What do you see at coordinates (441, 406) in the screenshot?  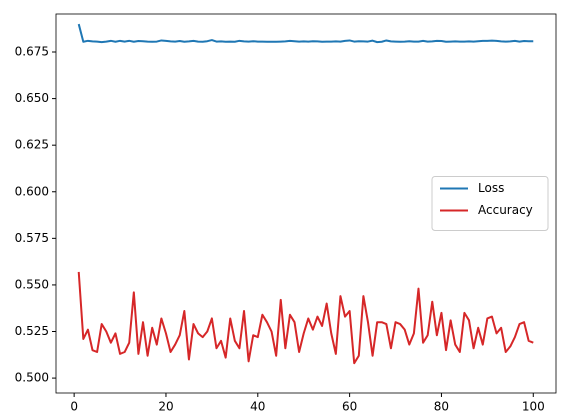 I see `x-tick-label: 80` at bounding box center [441, 406].